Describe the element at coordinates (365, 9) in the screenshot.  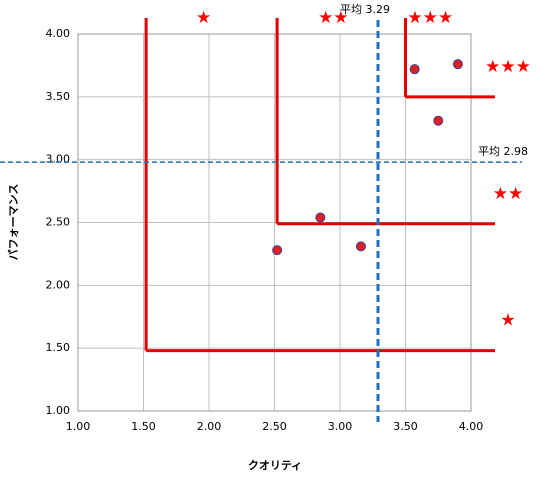
I see `mean-x-label: 平均 3.29` at that location.